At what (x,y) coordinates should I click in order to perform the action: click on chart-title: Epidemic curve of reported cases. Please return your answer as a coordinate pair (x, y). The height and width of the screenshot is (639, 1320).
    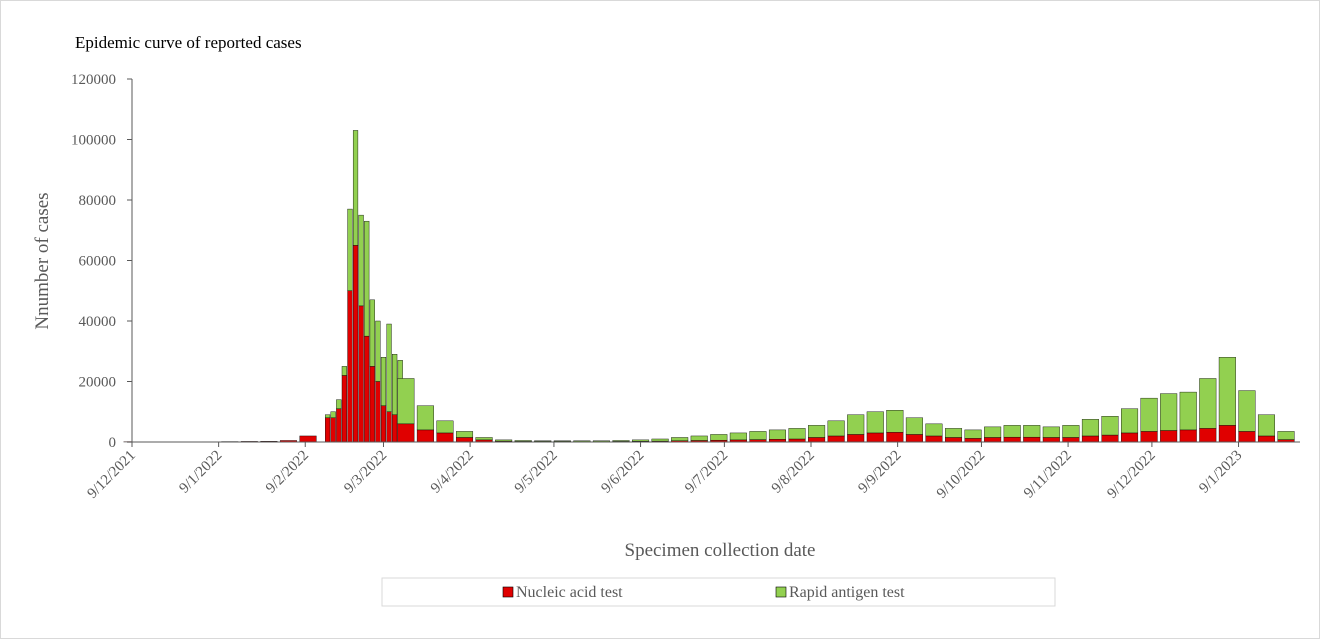
    Looking at the image, I should click on (188, 42).